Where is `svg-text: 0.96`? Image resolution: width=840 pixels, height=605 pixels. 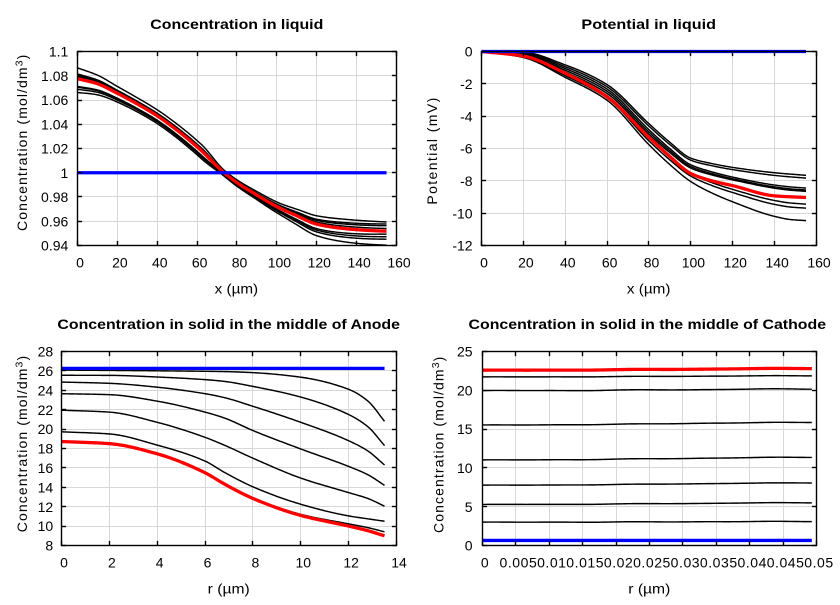 svg-text: 0.96 is located at coordinates (54, 221).